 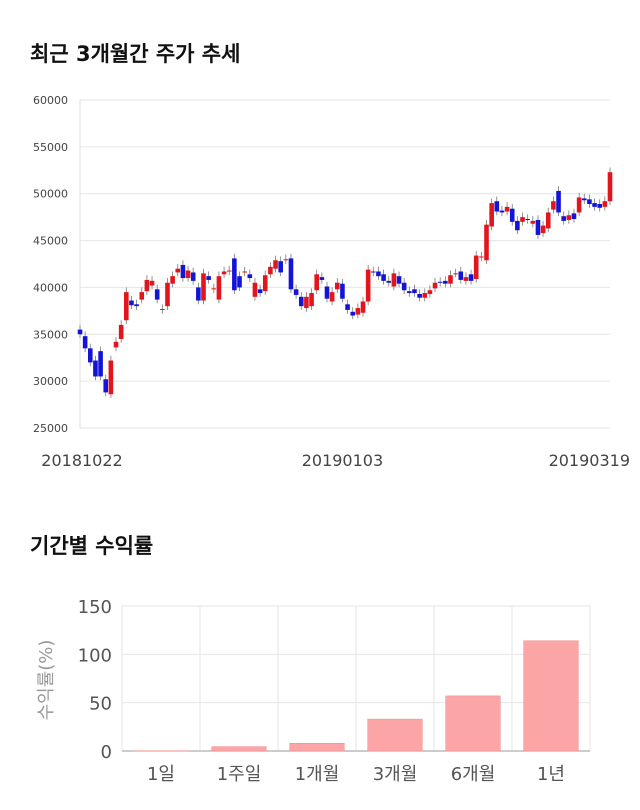 I want to click on candle-y-tick: 60000, so click(x=50, y=100).